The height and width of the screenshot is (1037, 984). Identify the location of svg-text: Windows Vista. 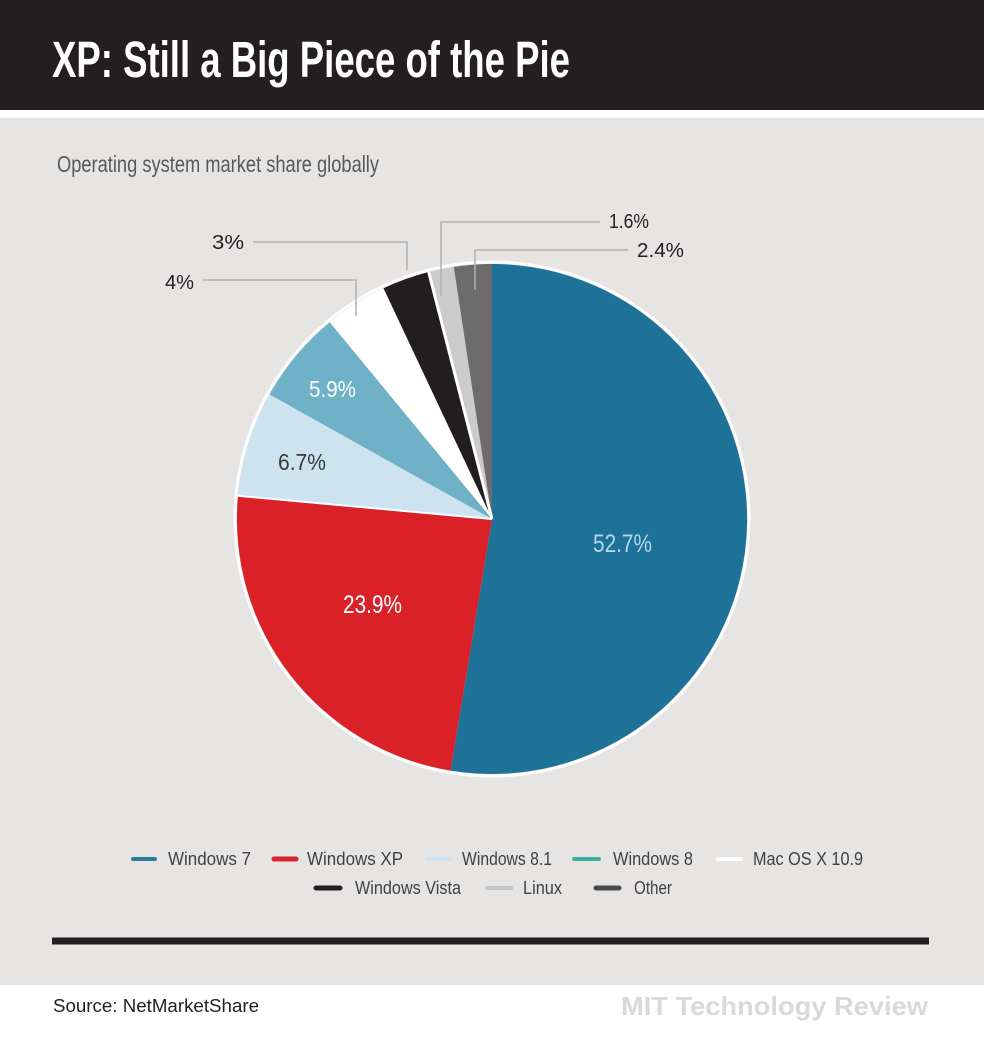
(408, 888).